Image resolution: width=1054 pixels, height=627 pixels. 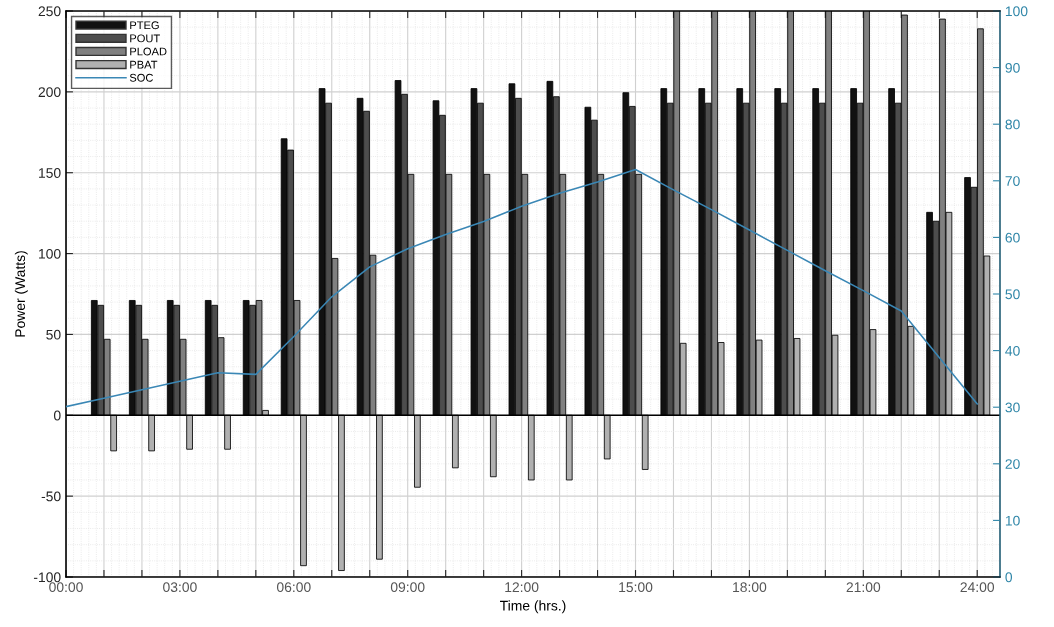 What do you see at coordinates (148, 51) in the screenshot?
I see `legend-label: PLOAD` at bounding box center [148, 51].